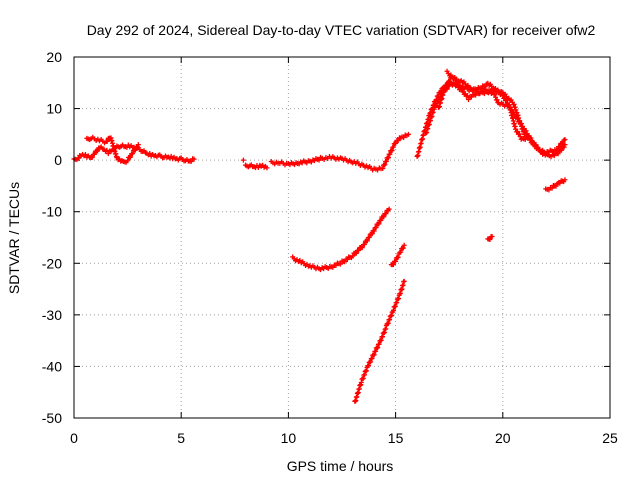  I want to click on series-arc-f, so click(397, 255).